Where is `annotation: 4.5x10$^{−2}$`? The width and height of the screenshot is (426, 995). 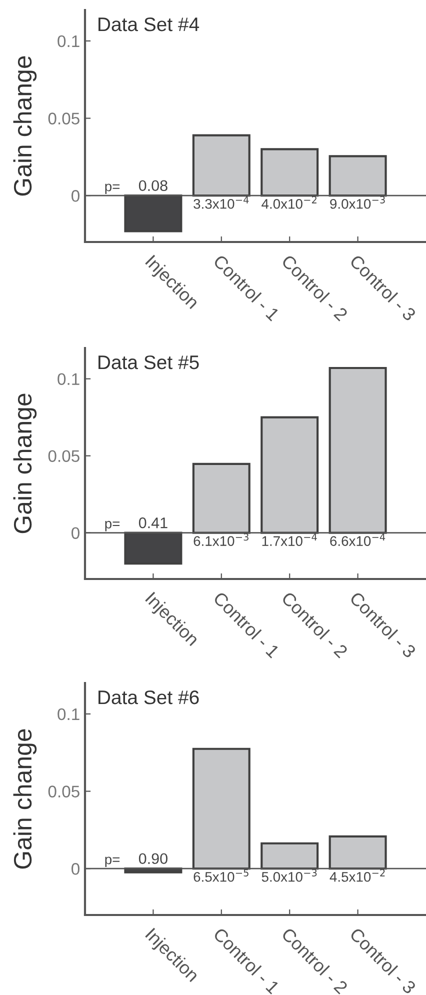 annotation: 4.5x10$^{−2}$ is located at coordinates (357, 875).